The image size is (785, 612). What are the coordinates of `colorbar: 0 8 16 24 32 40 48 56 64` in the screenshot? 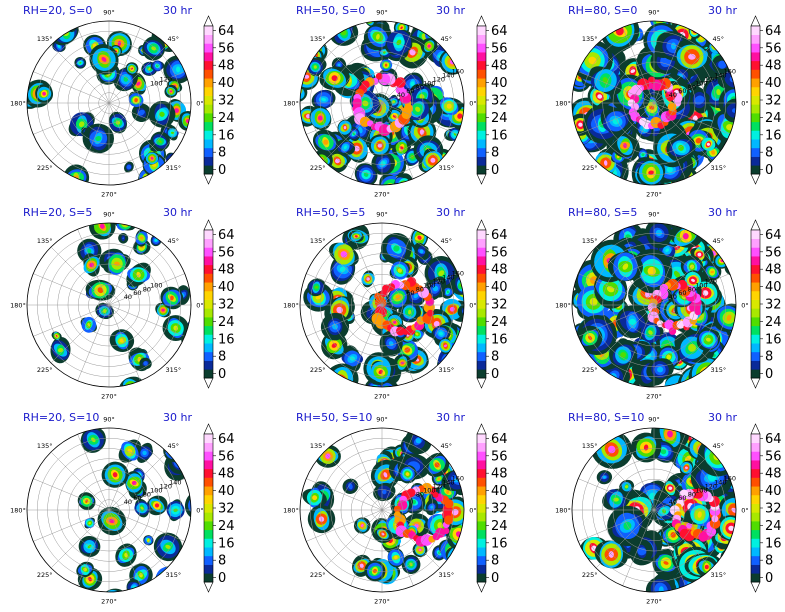 It's located at (492, 508).